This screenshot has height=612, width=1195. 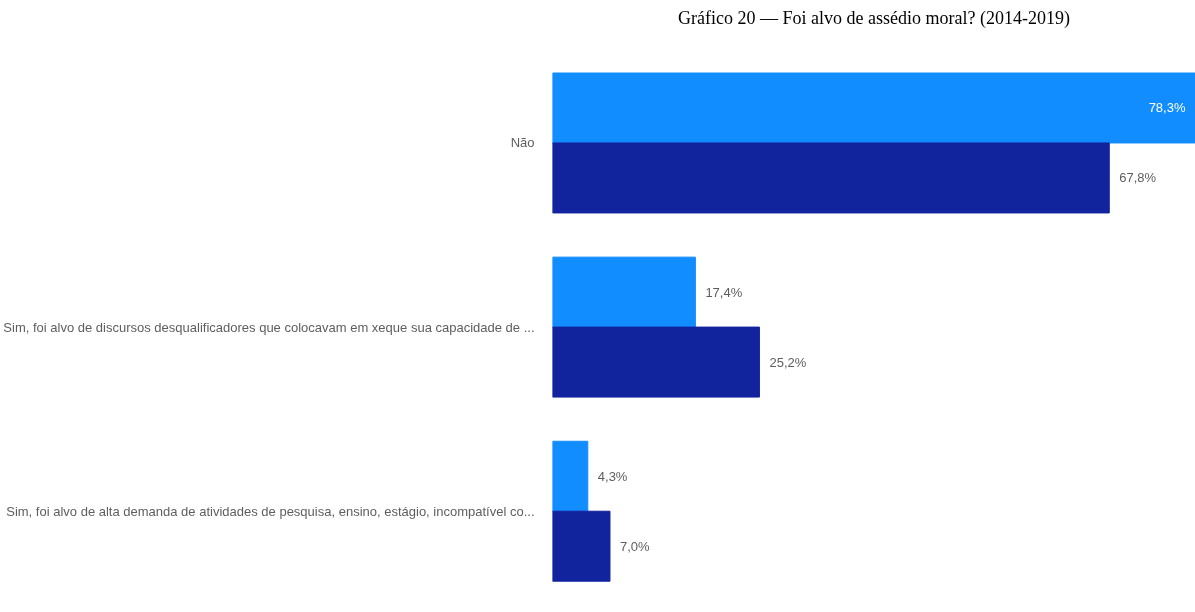 I want to click on chart-title: Gráfico 20 — Foi alvo de assédio moral? (2014-2019), so click(x=874, y=18).